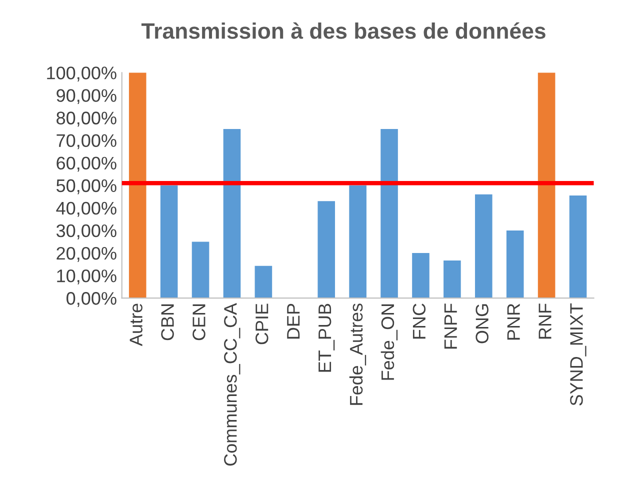  What do you see at coordinates (450, 326) in the screenshot?
I see `x-tick-label: FNPF` at bounding box center [450, 326].